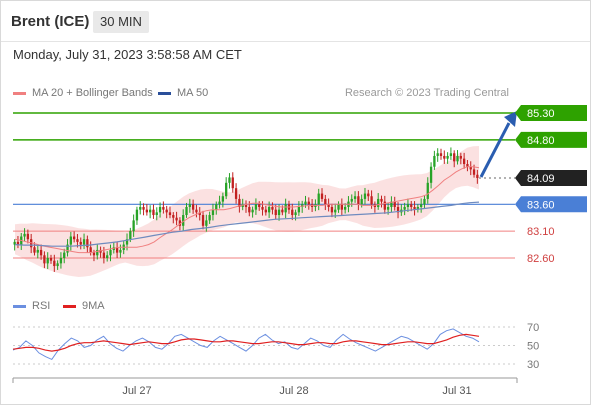 This screenshot has width=591, height=405. Describe the element at coordinates (456, 391) in the screenshot. I see `x-tick-label: Jul 31` at that location.